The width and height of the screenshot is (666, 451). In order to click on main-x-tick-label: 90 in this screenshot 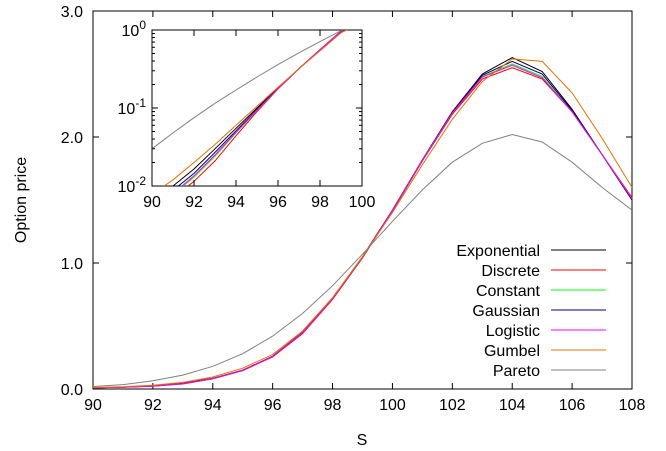, I will do `click(93, 405)`.